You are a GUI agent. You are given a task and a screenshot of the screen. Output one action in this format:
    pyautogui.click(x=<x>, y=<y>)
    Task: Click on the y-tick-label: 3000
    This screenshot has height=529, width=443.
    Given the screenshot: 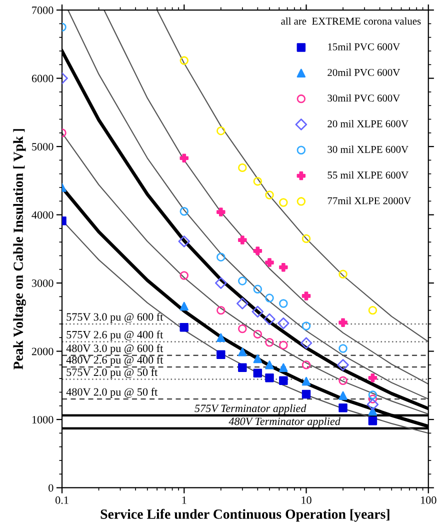 What is the action you would take?
    pyautogui.click(x=43, y=283)
    